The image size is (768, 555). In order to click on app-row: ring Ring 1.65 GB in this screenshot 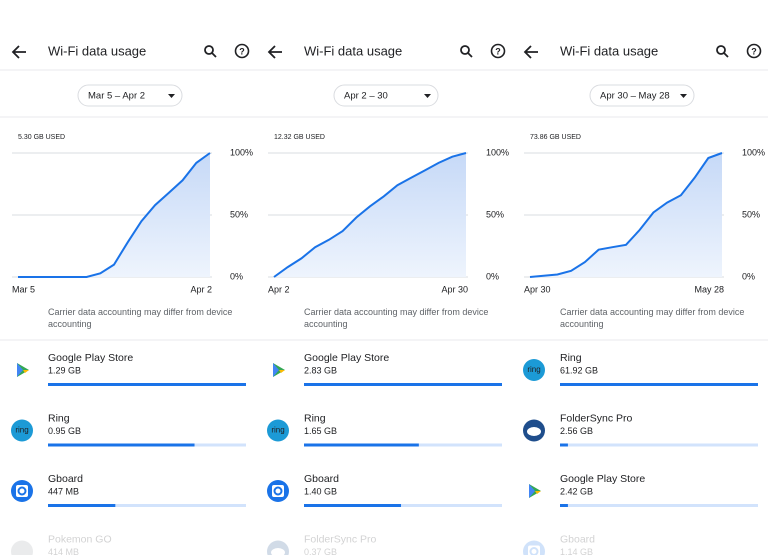, I will do `click(384, 429)`.